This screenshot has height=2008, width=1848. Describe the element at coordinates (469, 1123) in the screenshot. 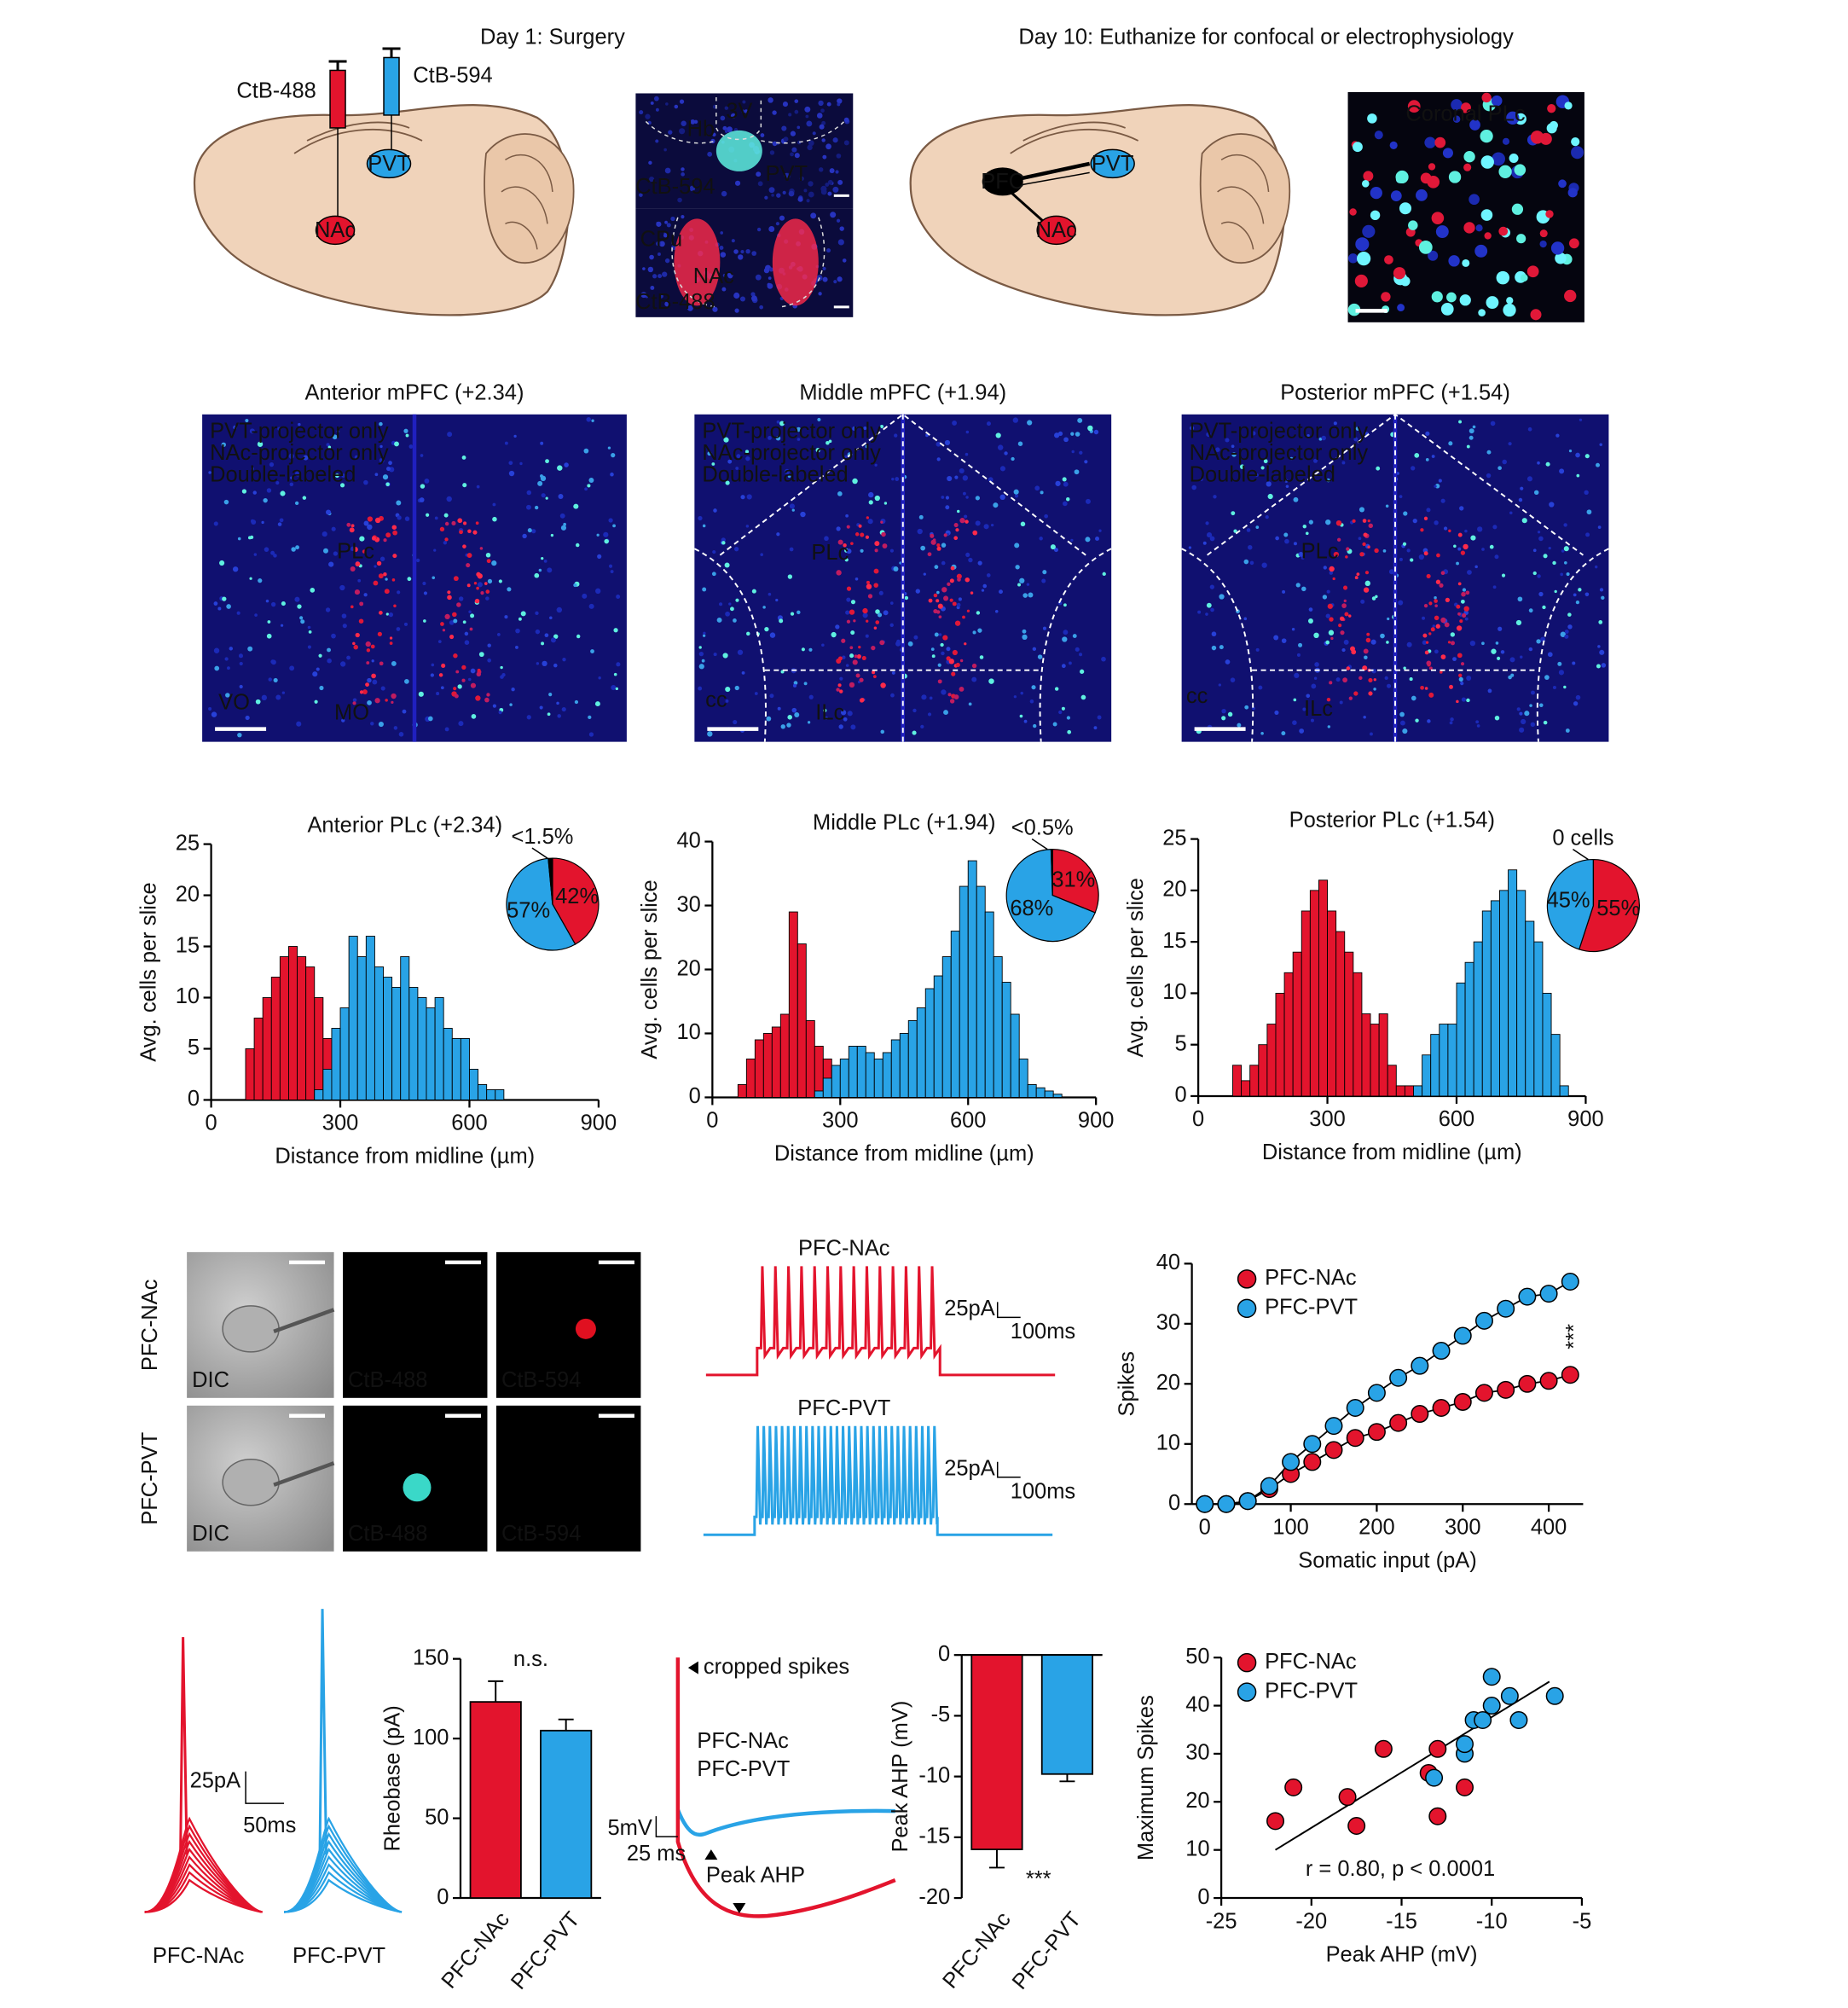

I see `x-tick-label: 600` at that location.